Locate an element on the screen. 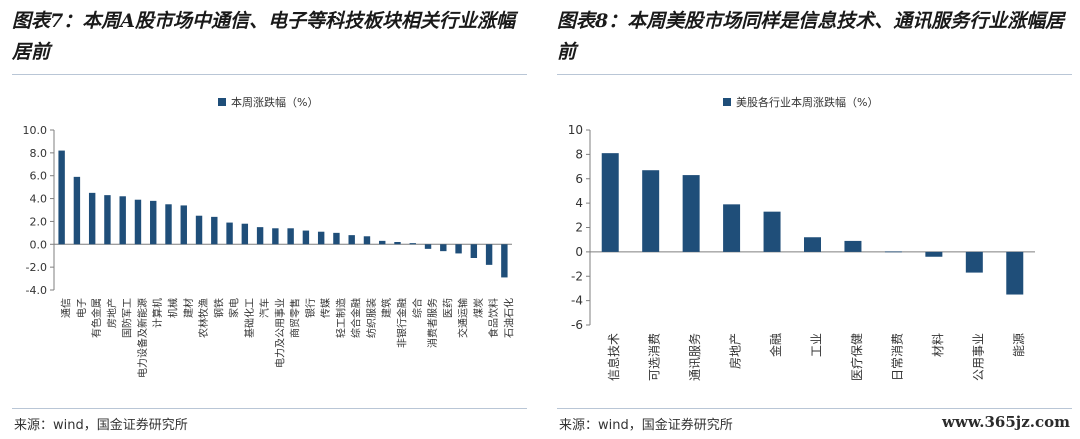 The width and height of the screenshot is (1080, 439). y-tick-label: -4 is located at coordinates (577, 301).